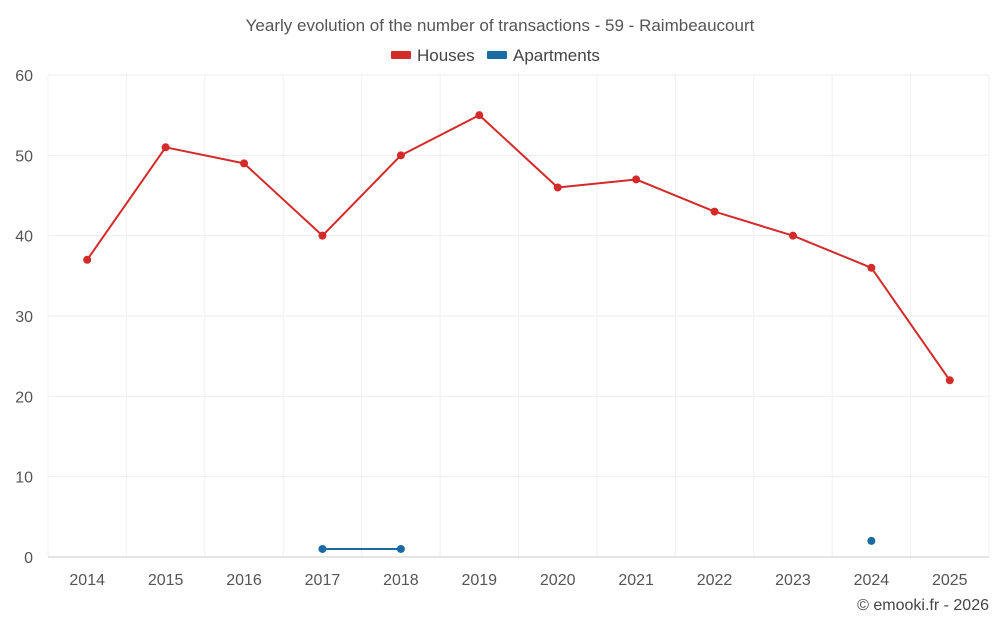 Image resolution: width=1000 pixels, height=625 pixels. Describe the element at coordinates (714, 211) in the screenshot. I see `data-point-houses-2022` at that location.